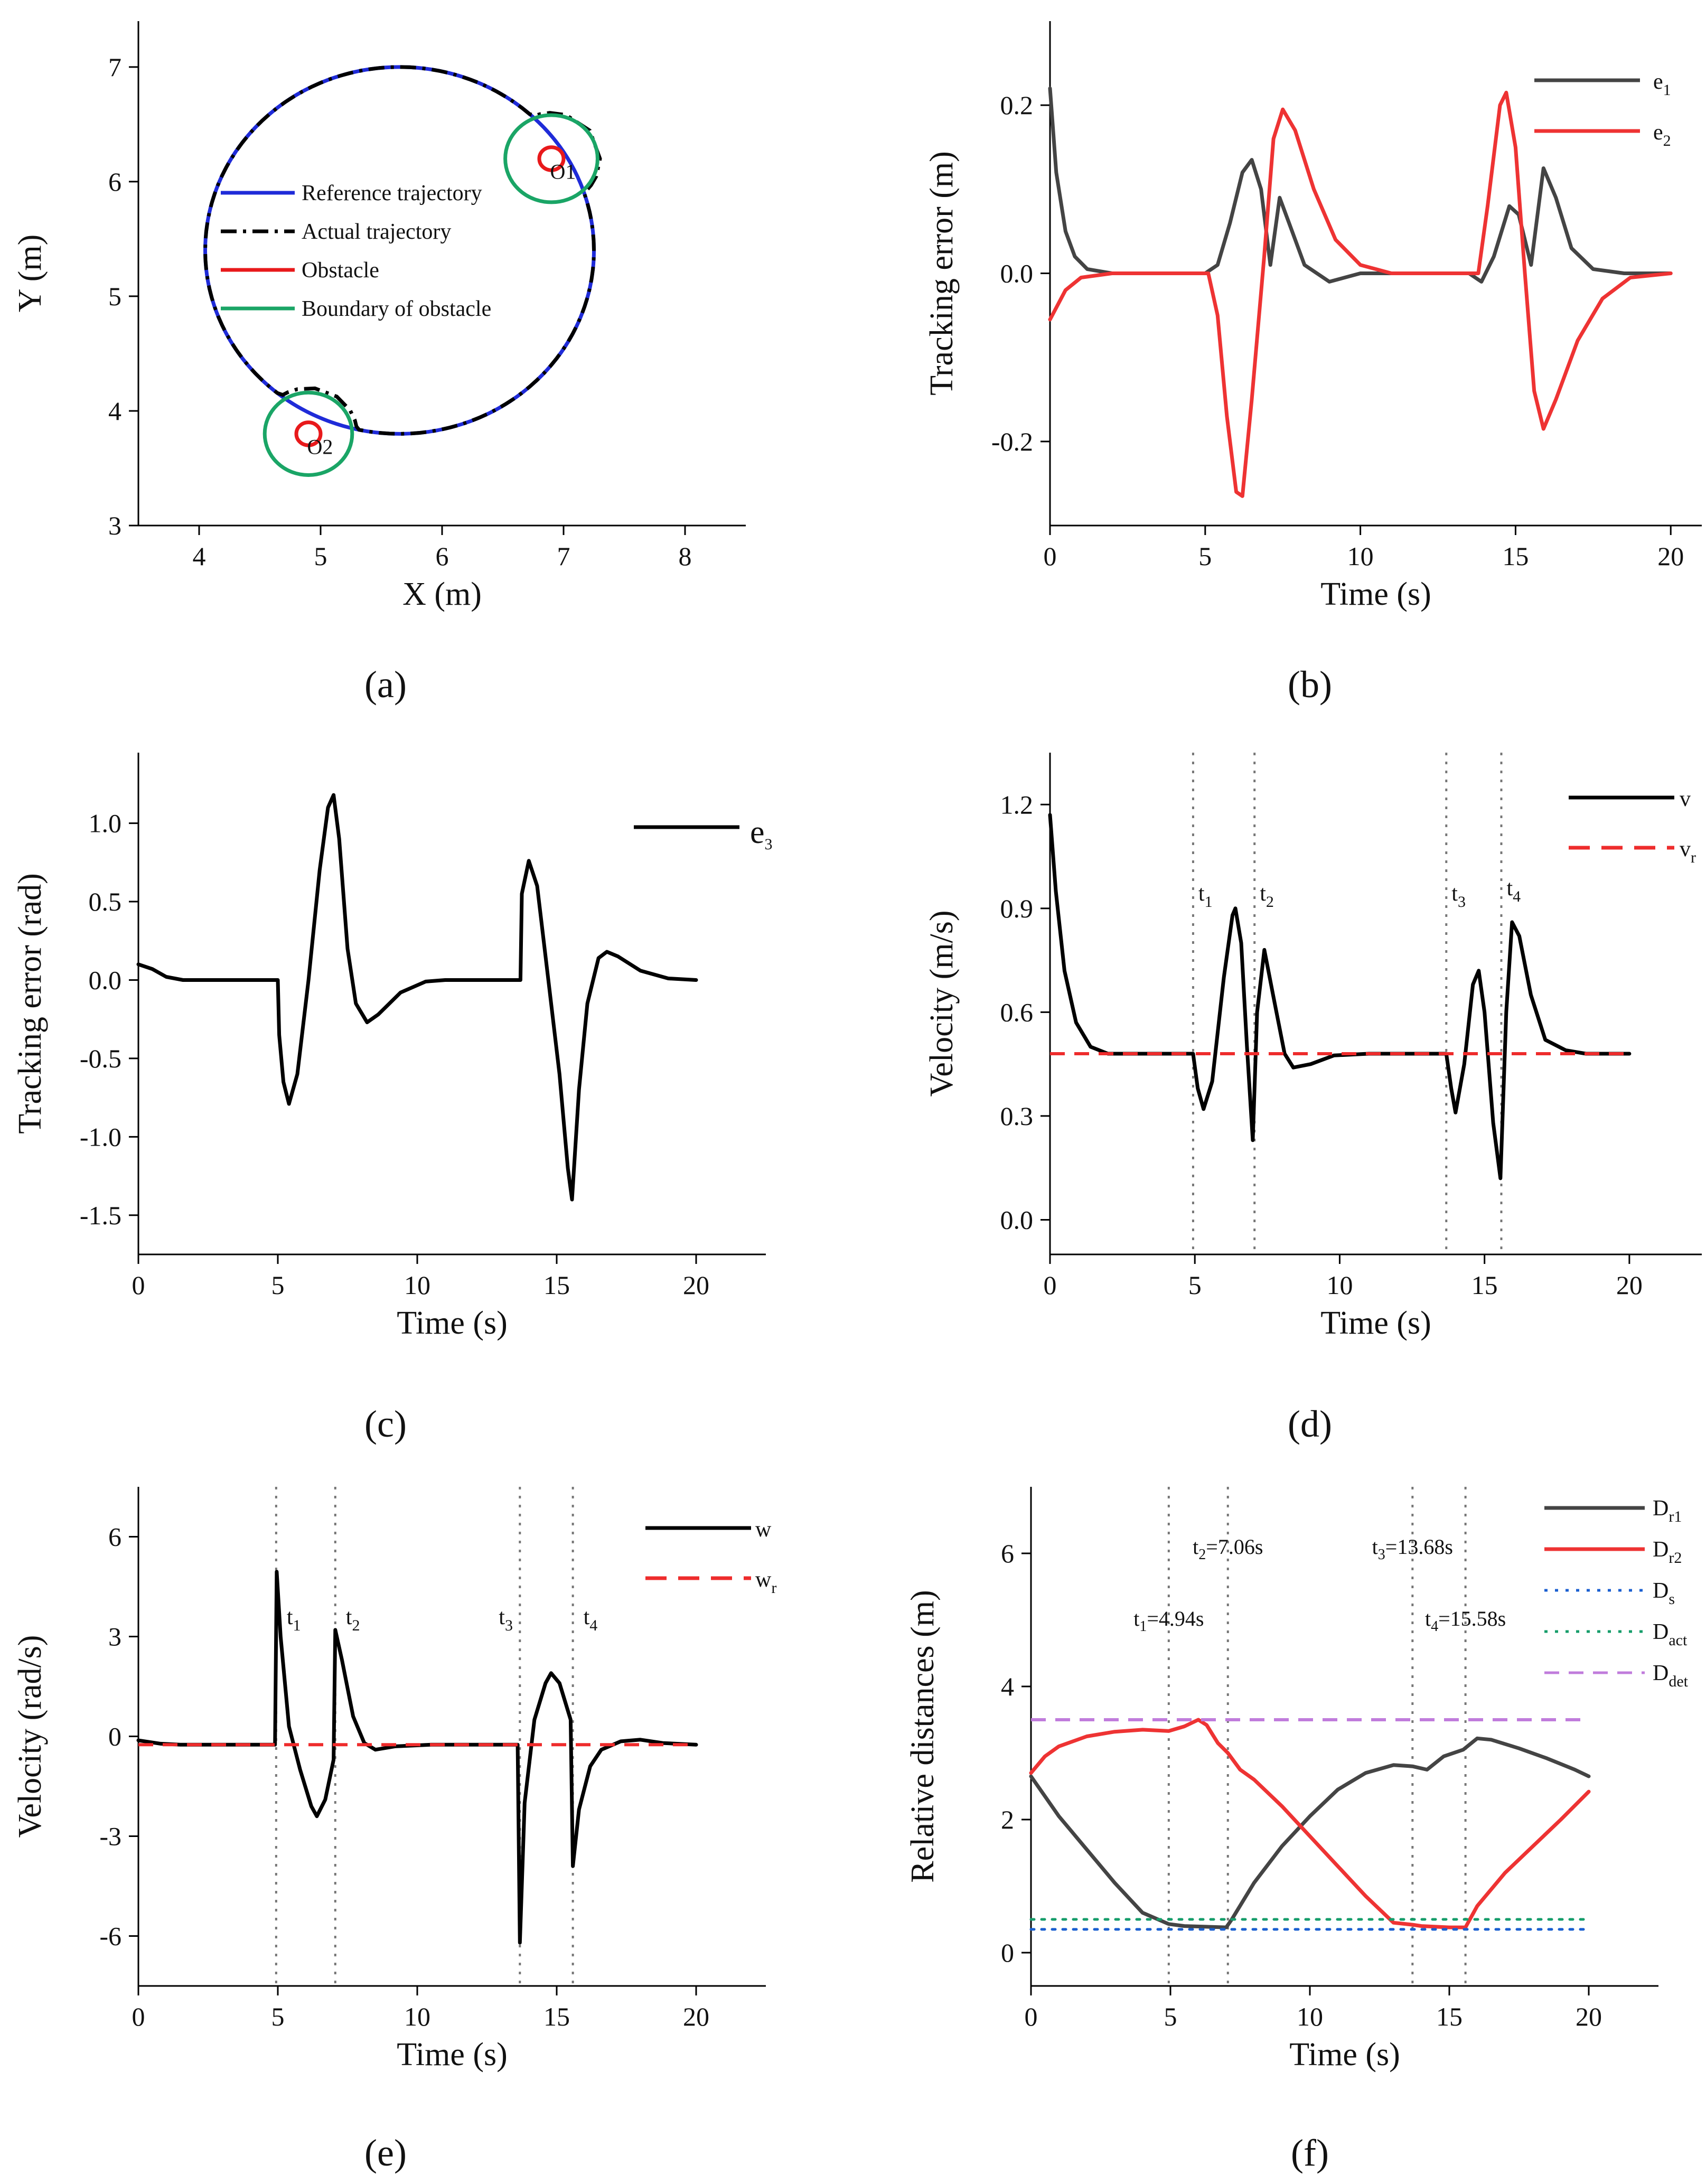  I want to click on legend-entry-sub: 3, so click(769, 845).